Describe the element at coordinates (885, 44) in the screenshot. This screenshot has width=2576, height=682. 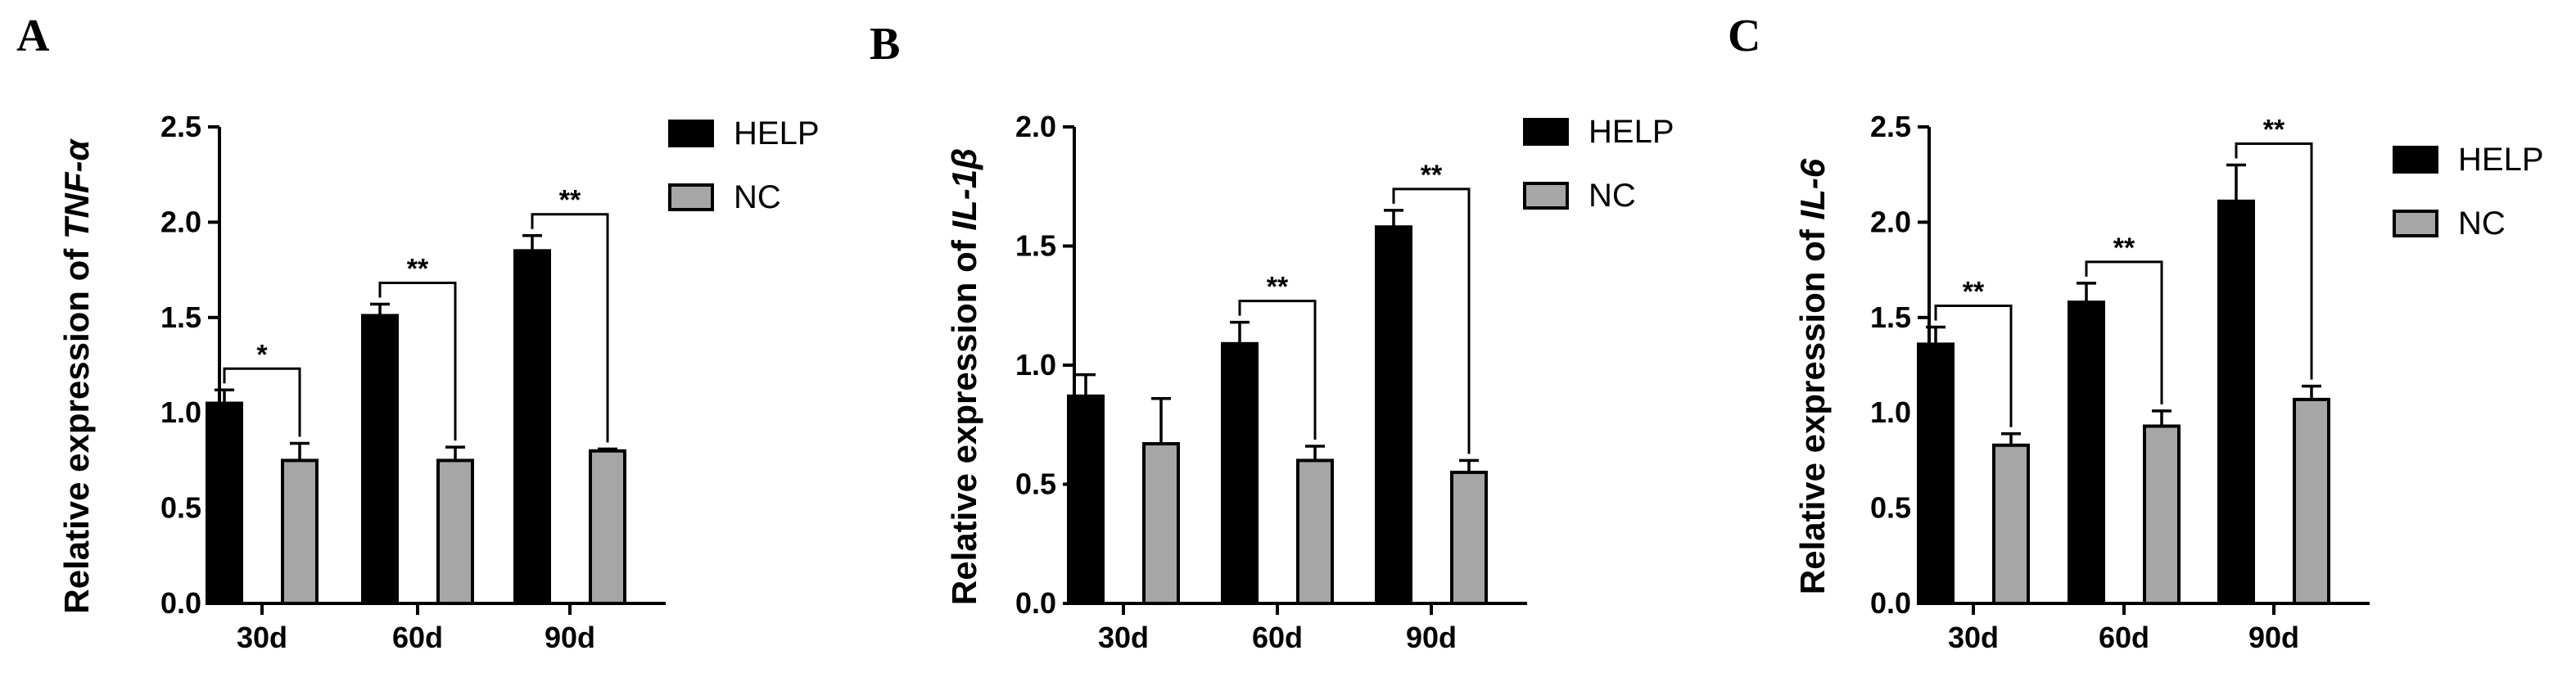
I see `panel-letter: B` at that location.